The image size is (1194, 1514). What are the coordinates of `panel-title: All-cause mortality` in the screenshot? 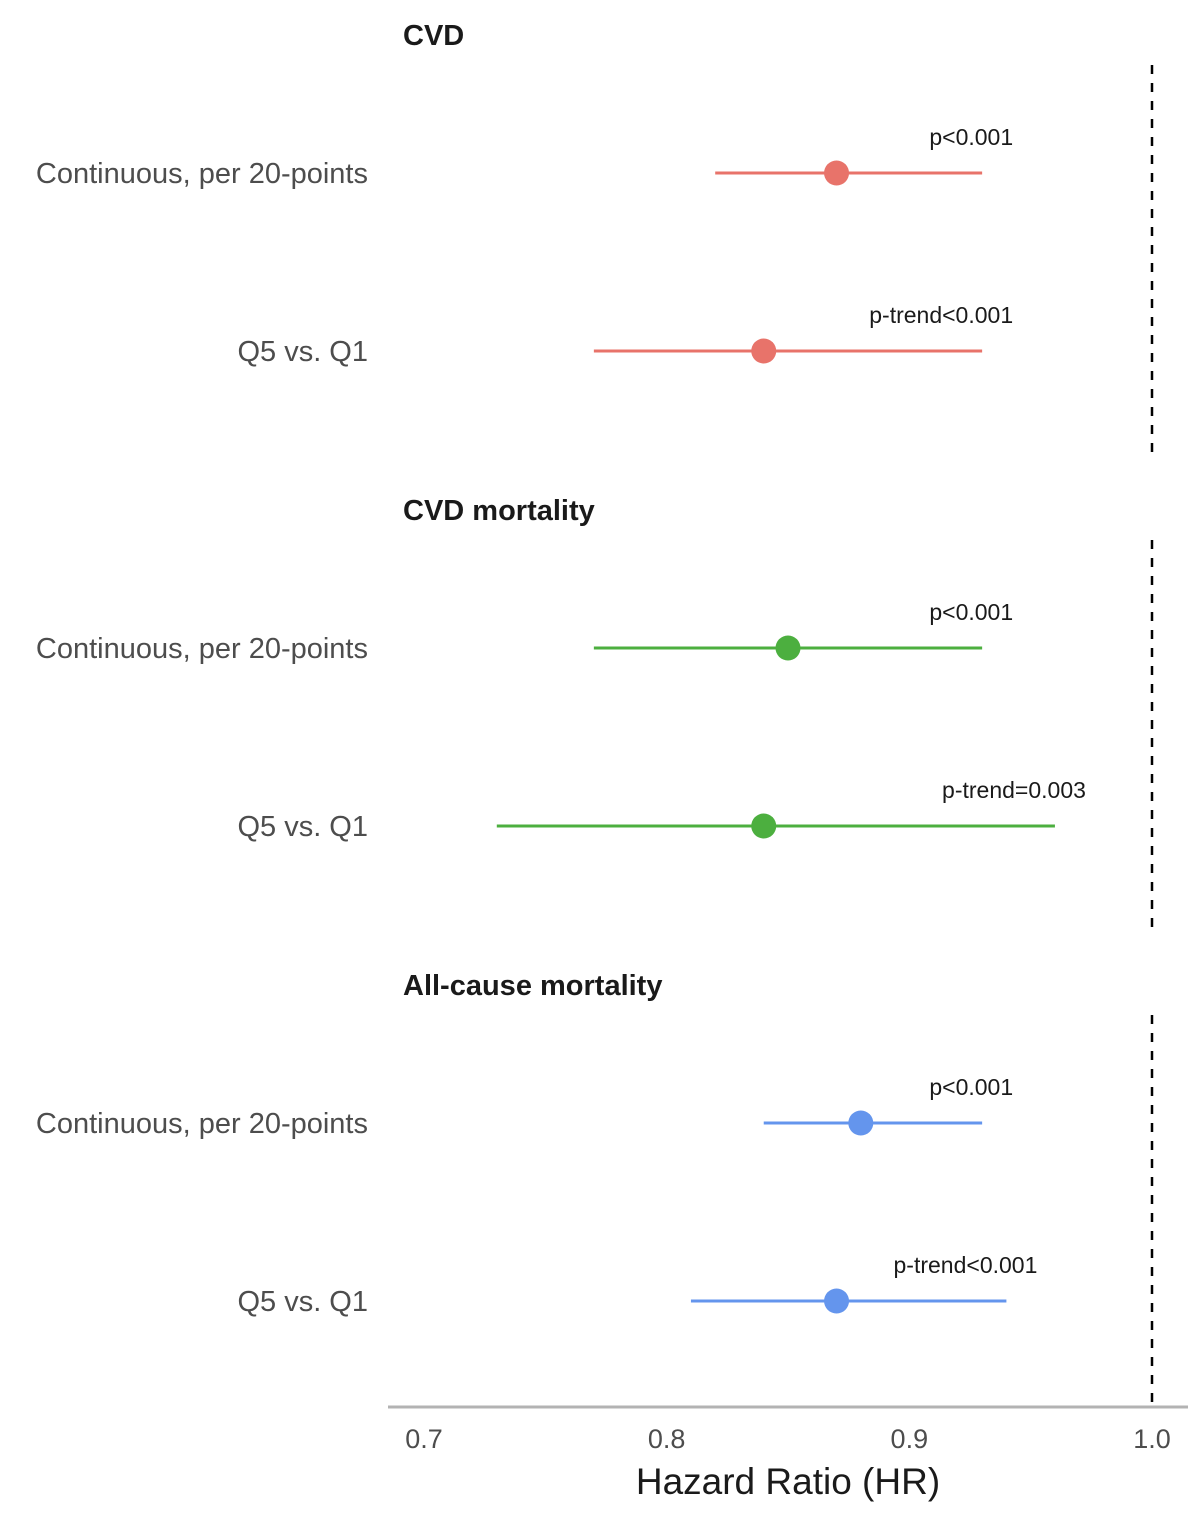 It's located at (532, 986).